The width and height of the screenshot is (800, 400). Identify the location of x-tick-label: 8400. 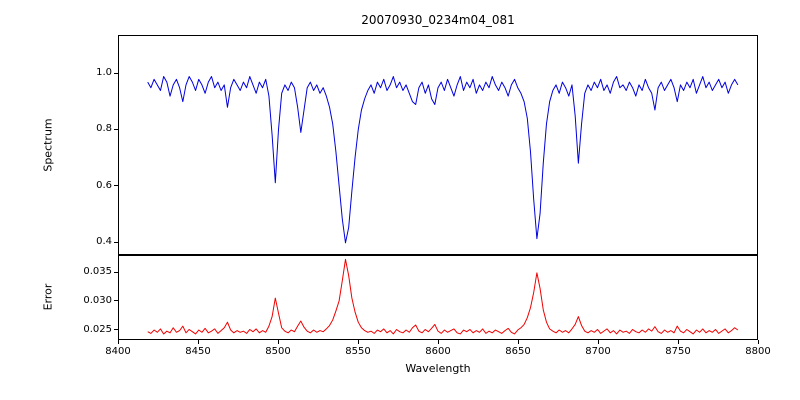
(118, 351).